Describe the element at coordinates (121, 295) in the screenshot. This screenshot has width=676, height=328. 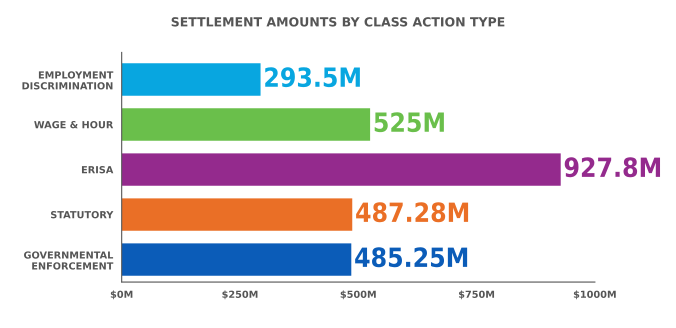
I see `x-tick-label: $0M` at that location.